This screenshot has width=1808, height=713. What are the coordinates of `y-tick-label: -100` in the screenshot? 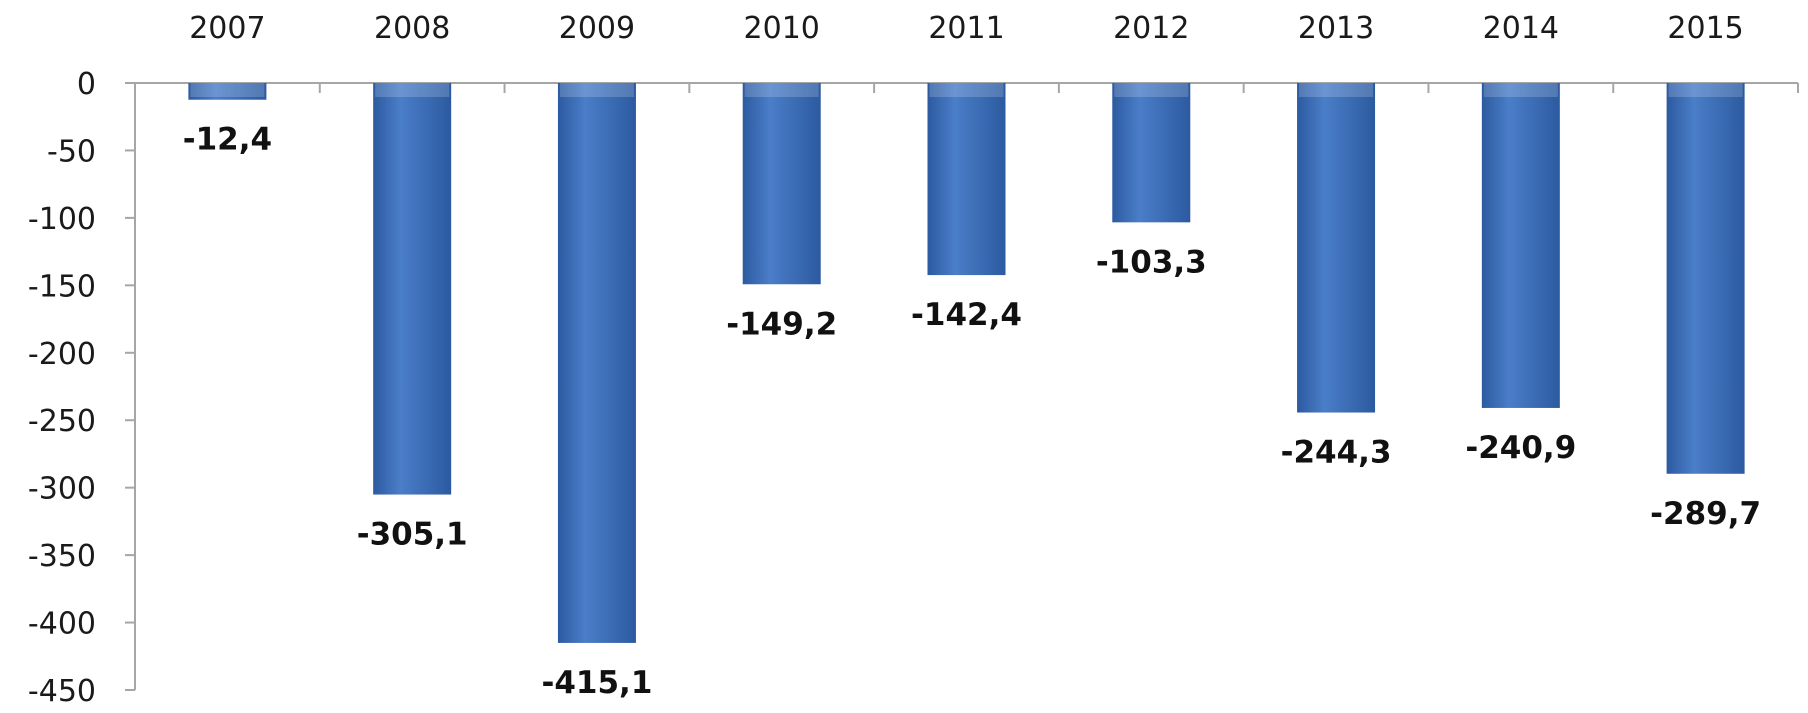 It's located at (62, 219).